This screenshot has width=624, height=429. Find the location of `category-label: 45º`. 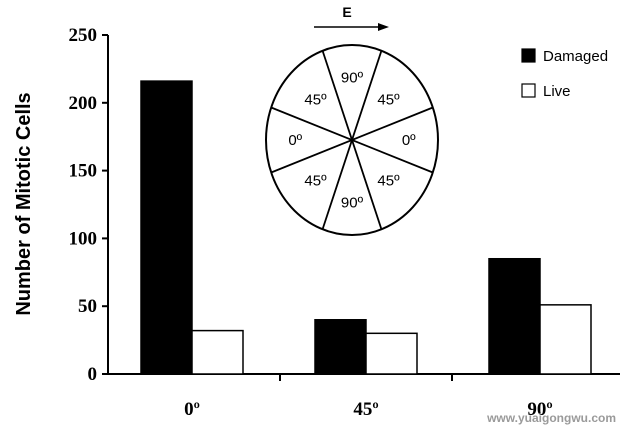

category-label: 45º is located at coordinates (365, 409).